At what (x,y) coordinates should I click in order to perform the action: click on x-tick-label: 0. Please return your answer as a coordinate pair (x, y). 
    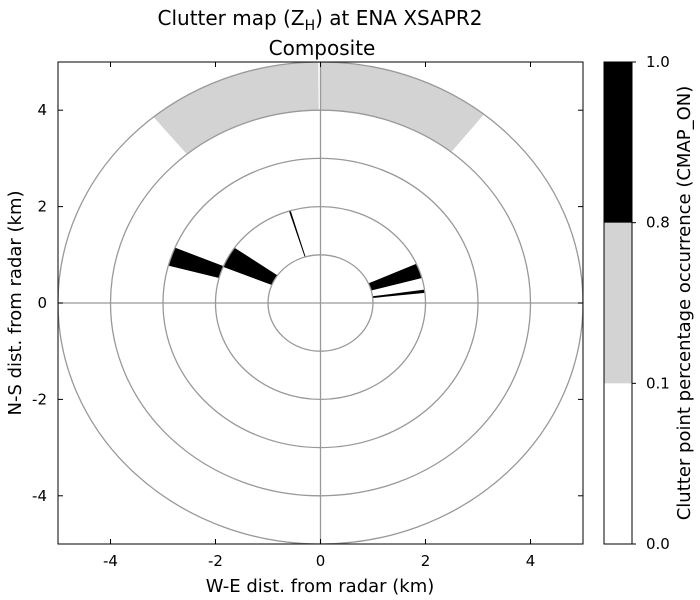
    Looking at the image, I should click on (321, 561).